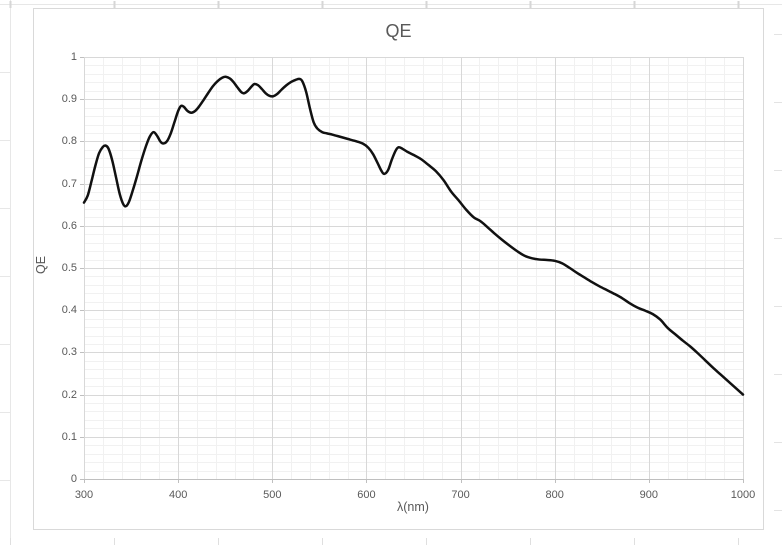  Describe the element at coordinates (69, 99) in the screenshot. I see `y-tick-label: 0.9` at that location.